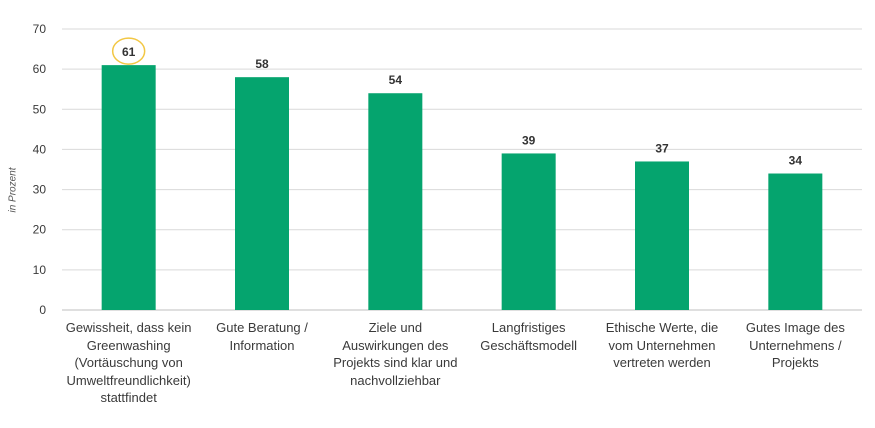 Image resolution: width=875 pixels, height=428 pixels. Describe the element at coordinates (529, 140) in the screenshot. I see `value-label: 39` at that location.